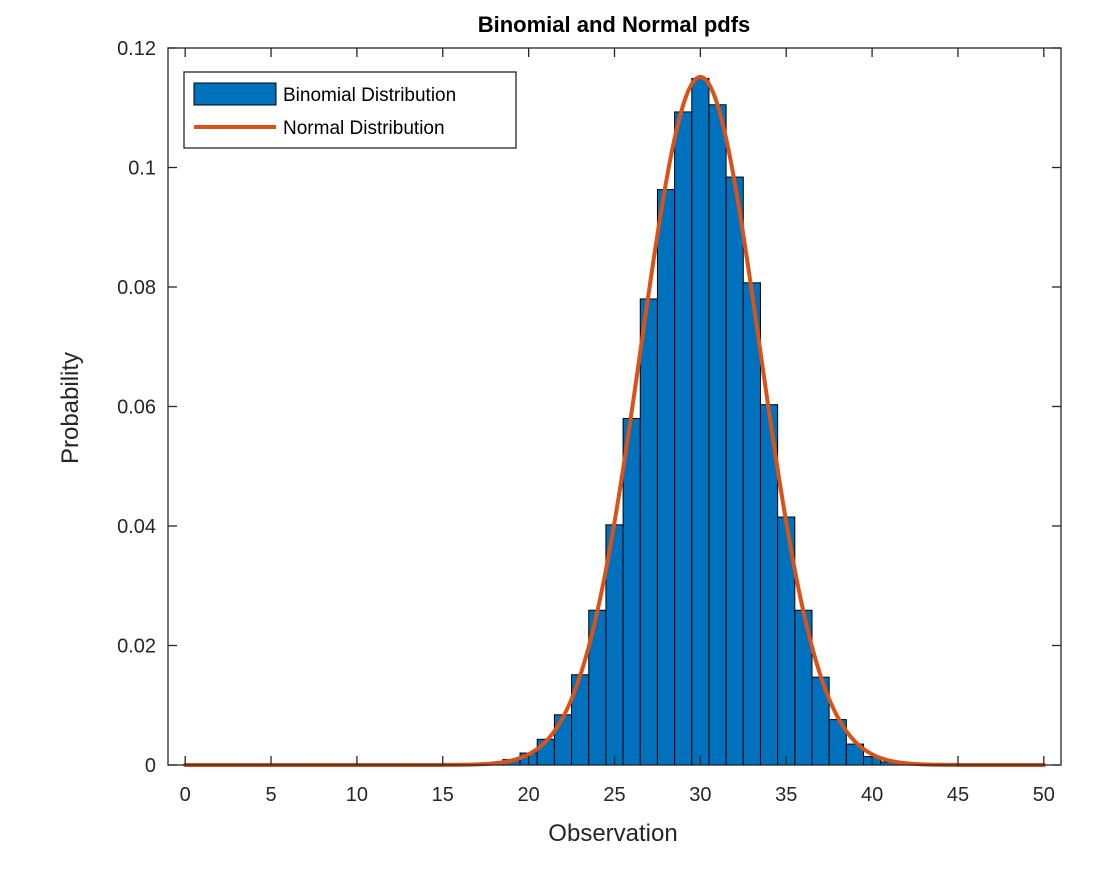 The height and width of the screenshot is (874, 1102). What do you see at coordinates (364, 128) in the screenshot?
I see `legend-normal-label: Normal Distribution` at bounding box center [364, 128].